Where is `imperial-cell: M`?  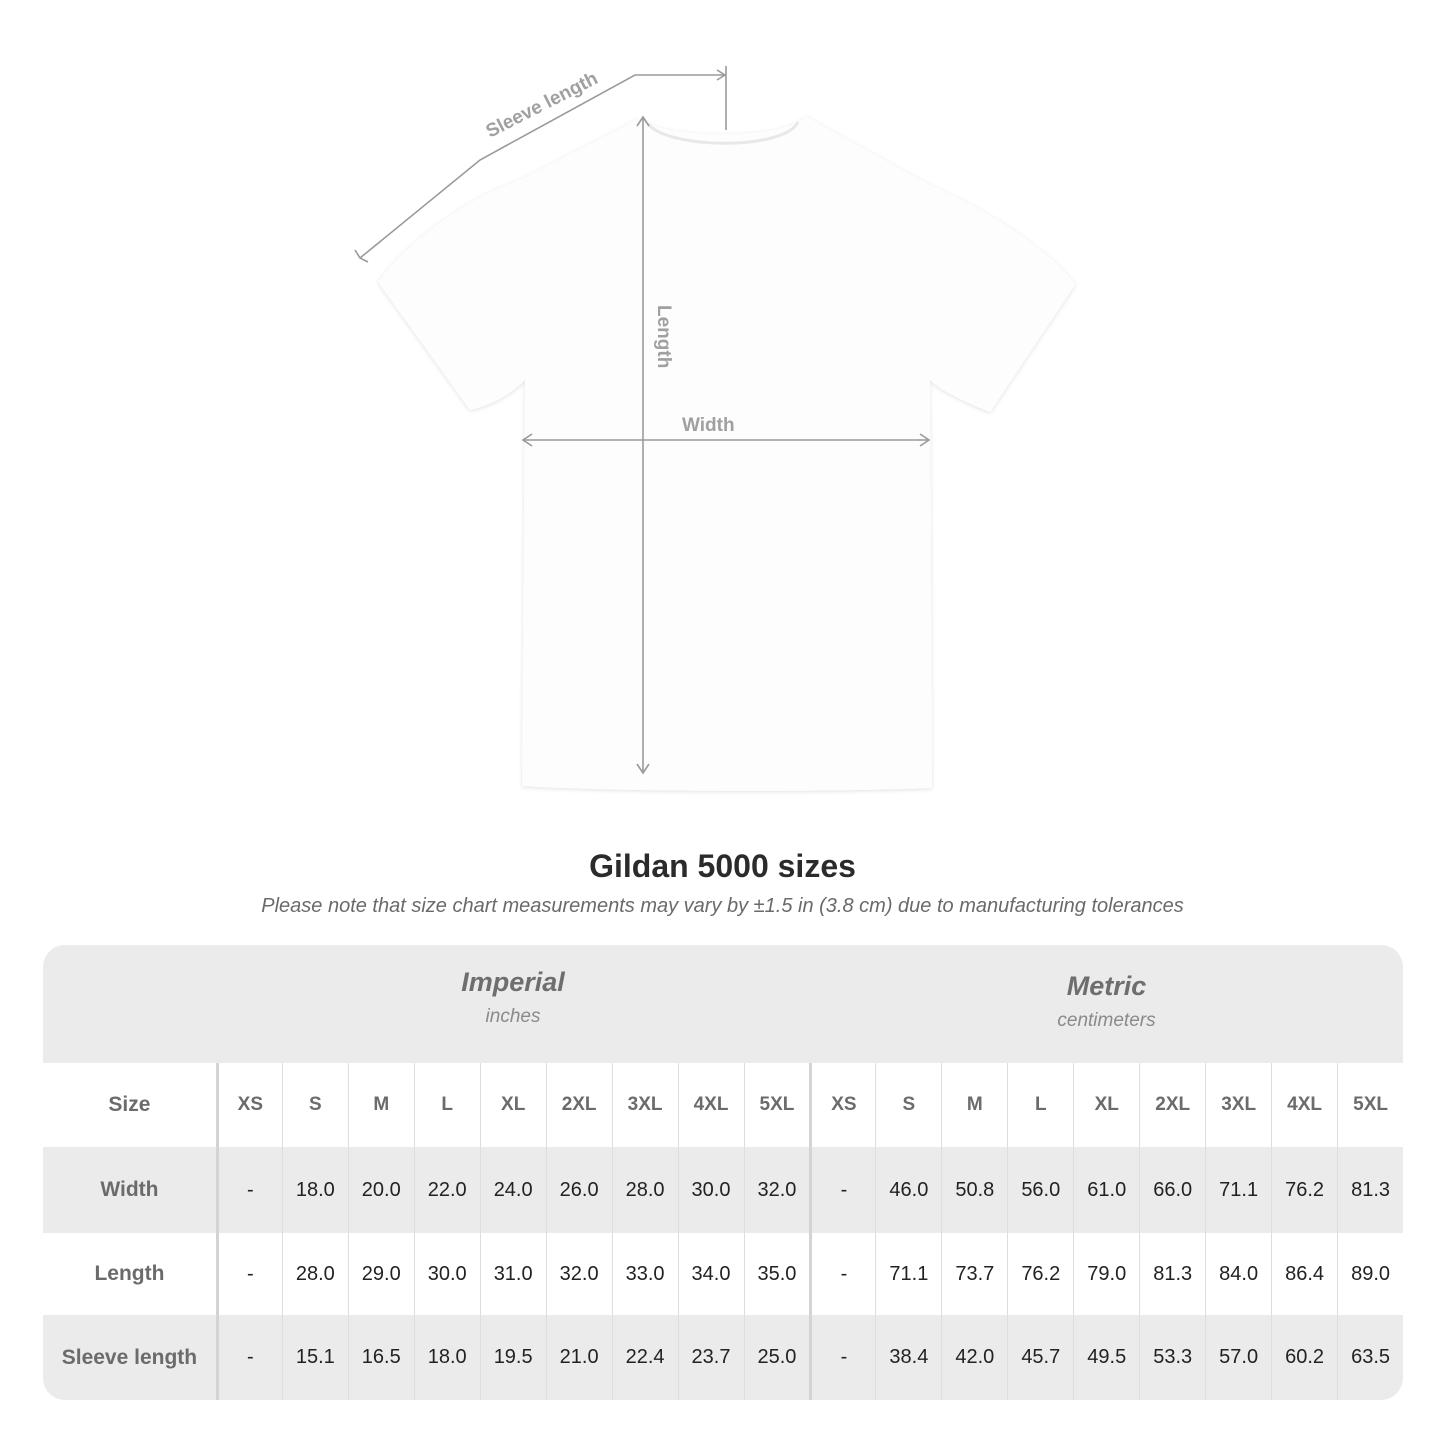 imperial-cell: M is located at coordinates (380, 1105).